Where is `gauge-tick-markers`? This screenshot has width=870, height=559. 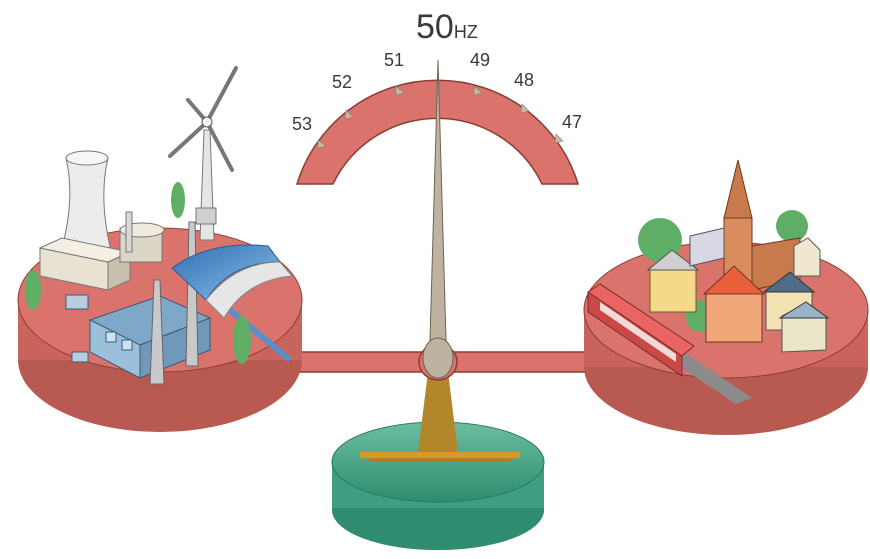
gauge-tick-markers is located at coordinates (440, 117).